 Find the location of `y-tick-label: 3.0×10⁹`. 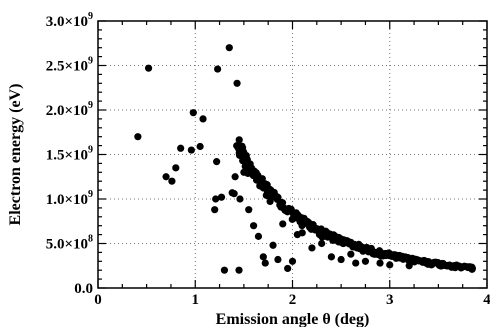

y-tick-label: 3.0×10⁹ is located at coordinates (69, 20).